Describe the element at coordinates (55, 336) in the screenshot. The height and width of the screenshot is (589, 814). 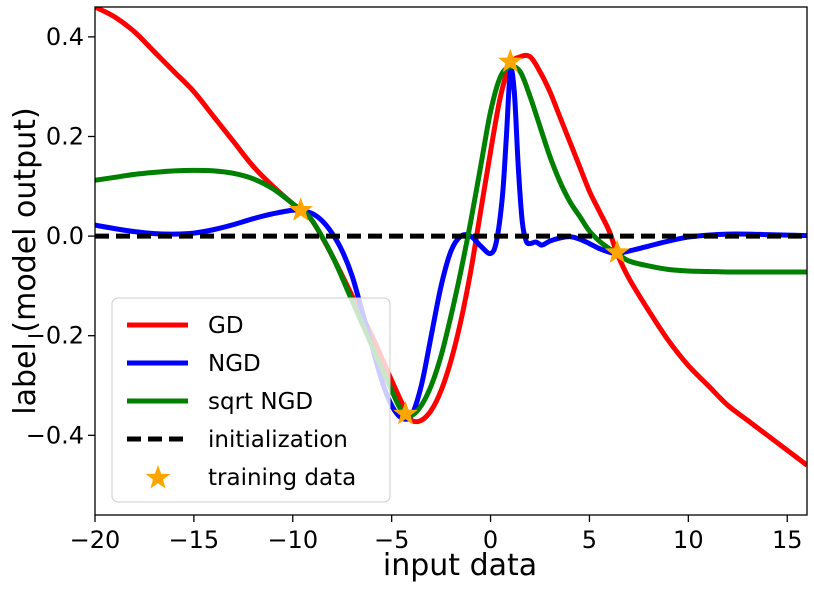
I see `y-tick-label: −0.2` at that location.